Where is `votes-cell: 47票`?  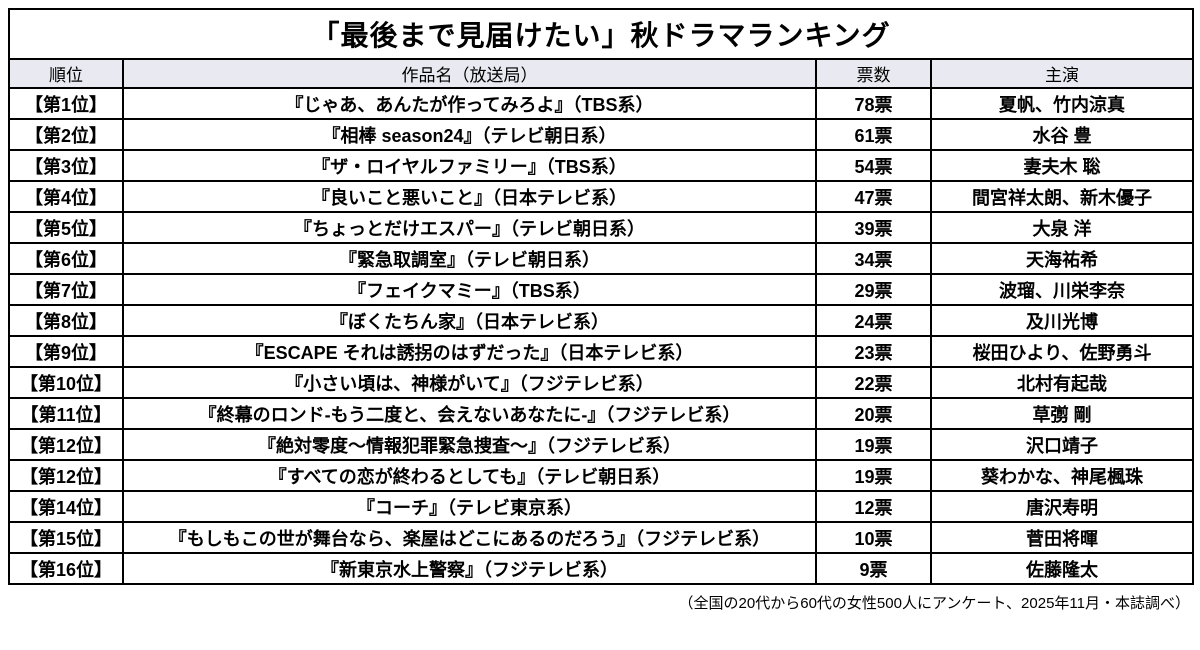
votes-cell: 47票 is located at coordinates (873, 196).